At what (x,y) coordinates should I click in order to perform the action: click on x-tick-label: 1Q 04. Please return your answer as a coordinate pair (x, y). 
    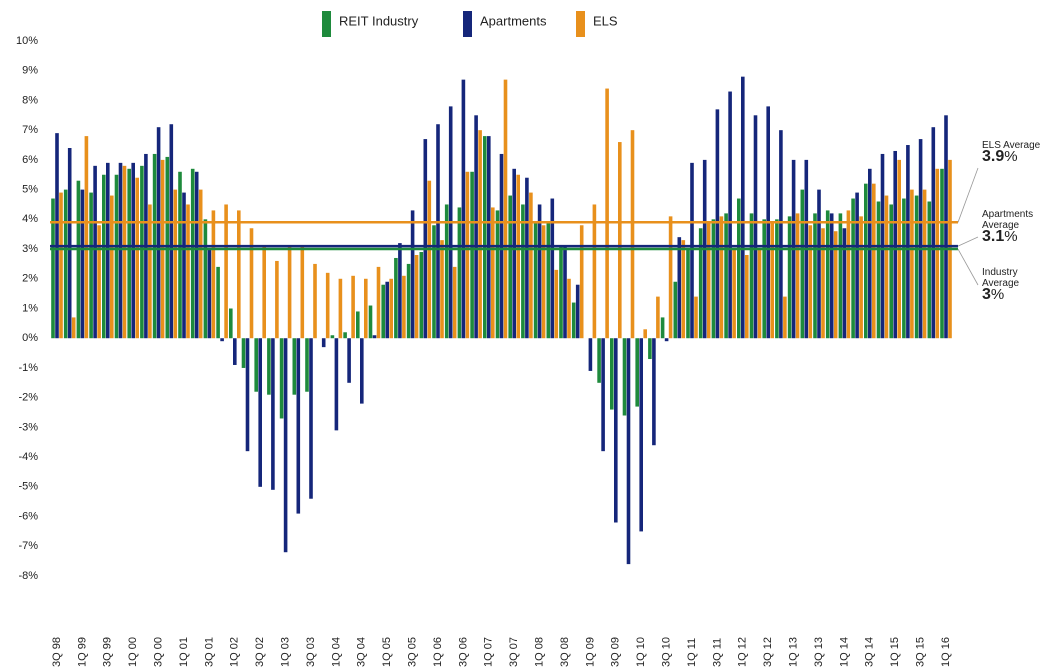
    Looking at the image, I should click on (336, 652).